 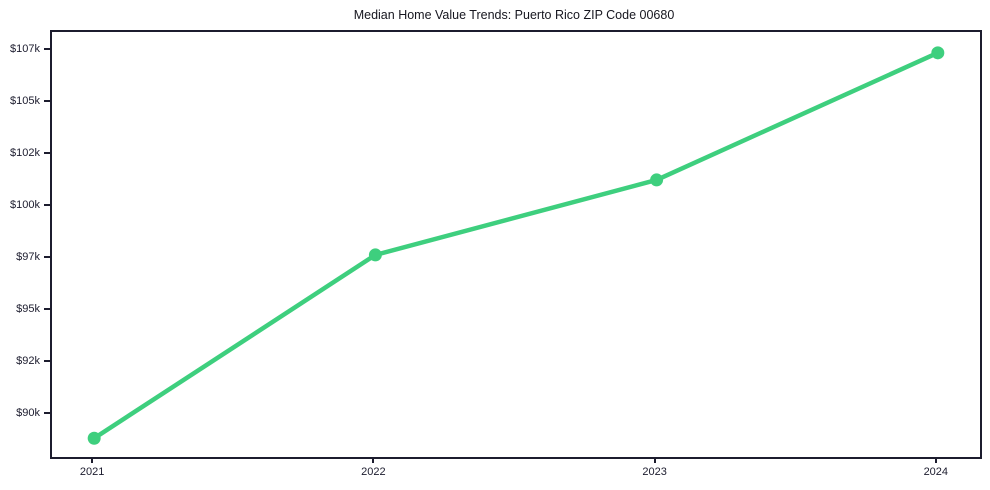 What do you see at coordinates (28, 361) in the screenshot?
I see `y-tick-label: $92k` at bounding box center [28, 361].